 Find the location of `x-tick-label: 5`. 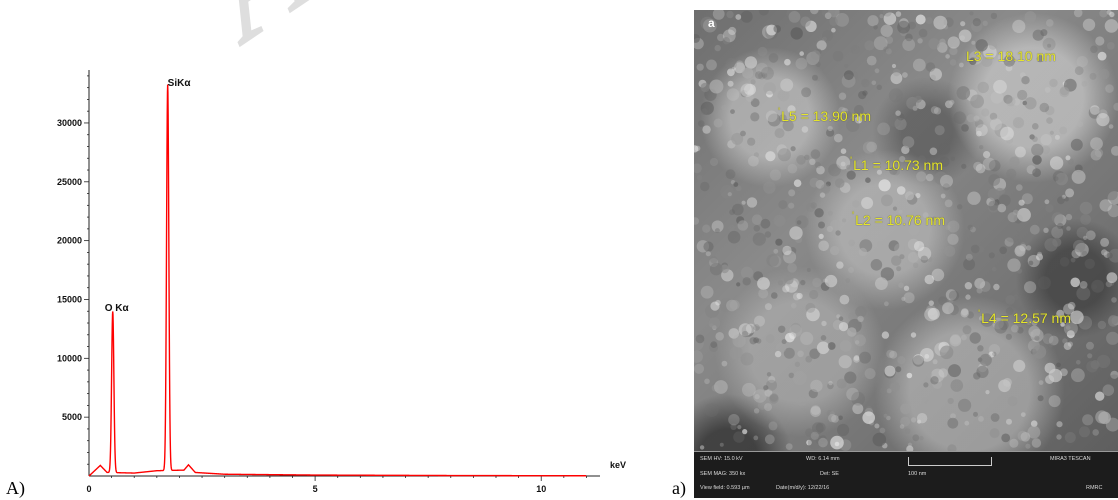

x-tick-label: 5 is located at coordinates (315, 489).